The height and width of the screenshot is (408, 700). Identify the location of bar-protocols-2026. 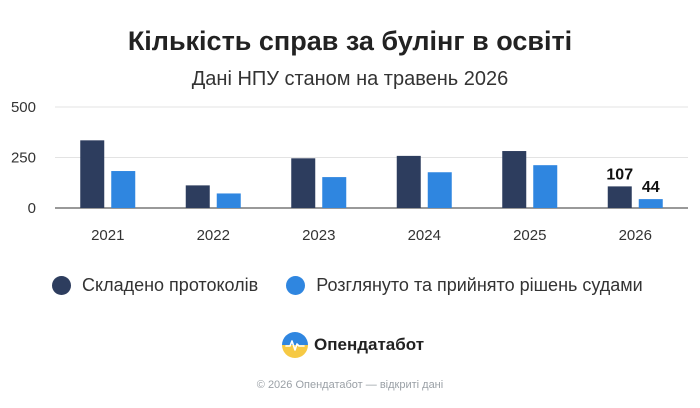
(619, 197).